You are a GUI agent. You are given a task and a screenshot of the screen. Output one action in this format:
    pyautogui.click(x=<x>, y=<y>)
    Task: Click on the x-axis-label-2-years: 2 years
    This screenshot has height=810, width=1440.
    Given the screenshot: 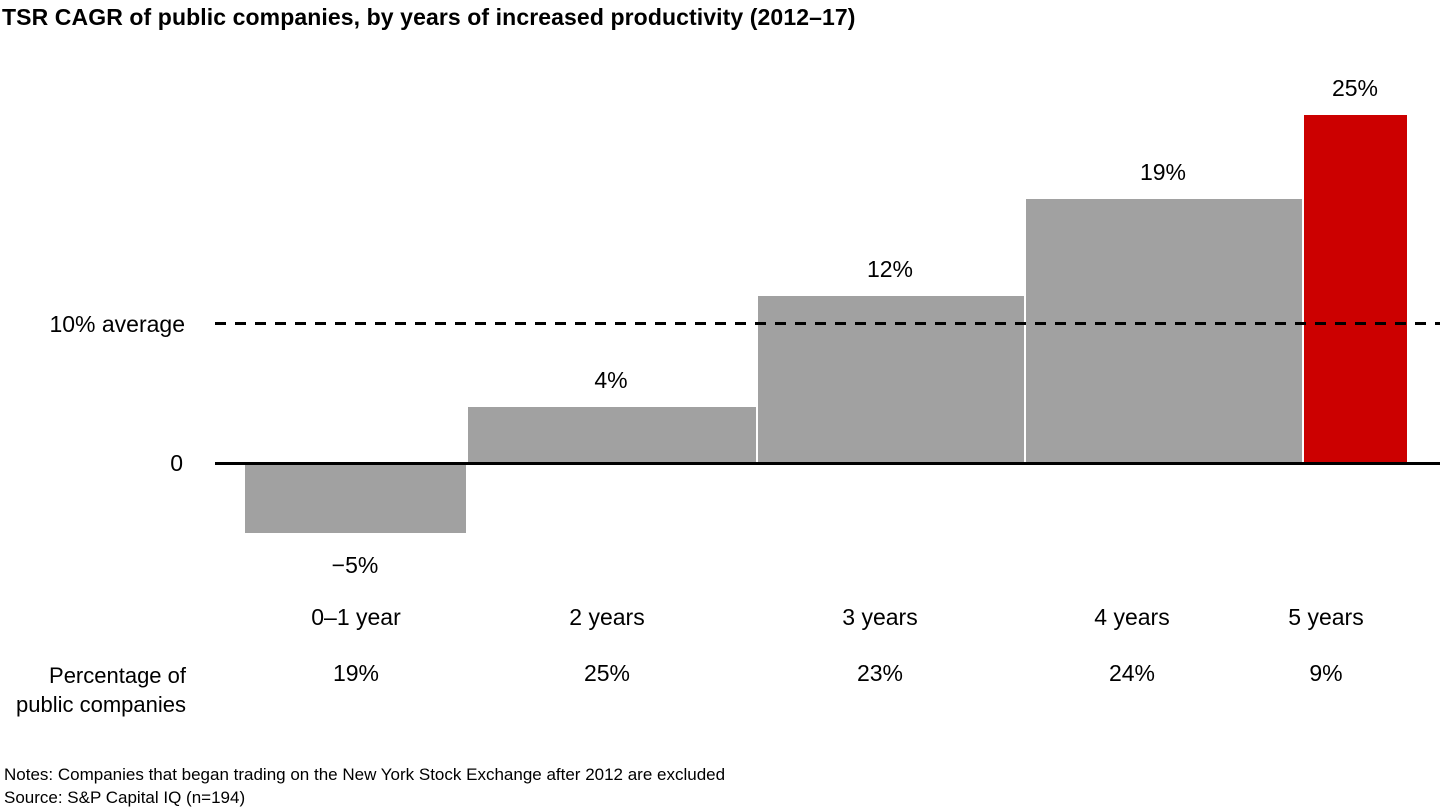 What is the action you would take?
    pyautogui.click(x=607, y=617)
    